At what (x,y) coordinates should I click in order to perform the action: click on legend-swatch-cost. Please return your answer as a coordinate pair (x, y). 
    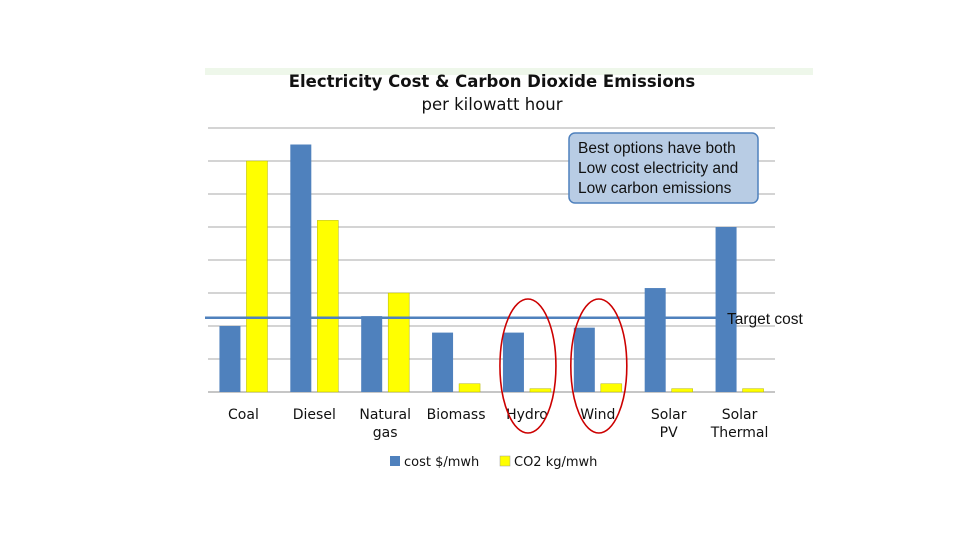
    Looking at the image, I should click on (395, 461).